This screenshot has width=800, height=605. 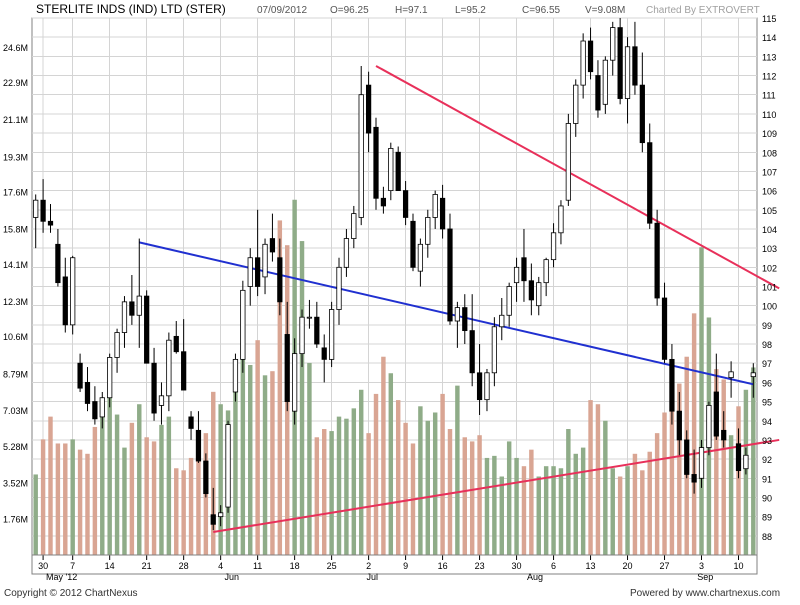 I want to click on price-tick-label: 92, so click(x=767, y=460).